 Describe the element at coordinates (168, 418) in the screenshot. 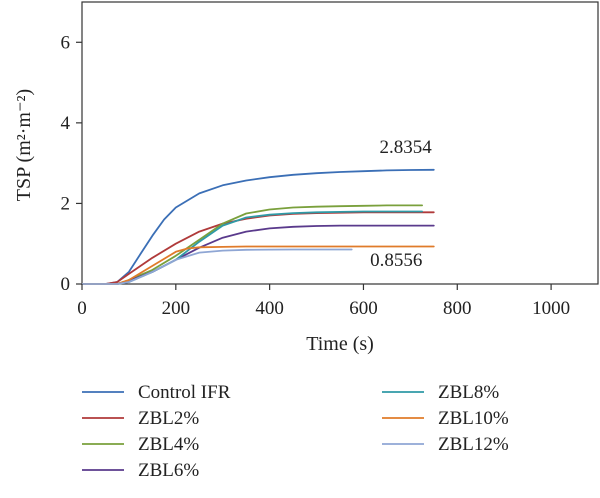

I see `legend-label: ZBL2%` at that location.